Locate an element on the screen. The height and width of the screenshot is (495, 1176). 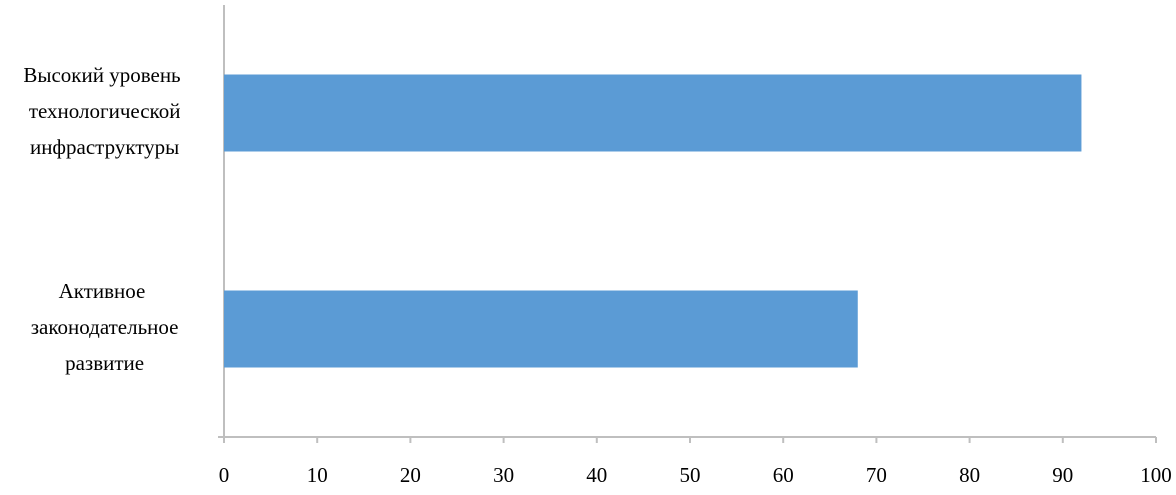
x-tick-label: 30 is located at coordinates (503, 475).